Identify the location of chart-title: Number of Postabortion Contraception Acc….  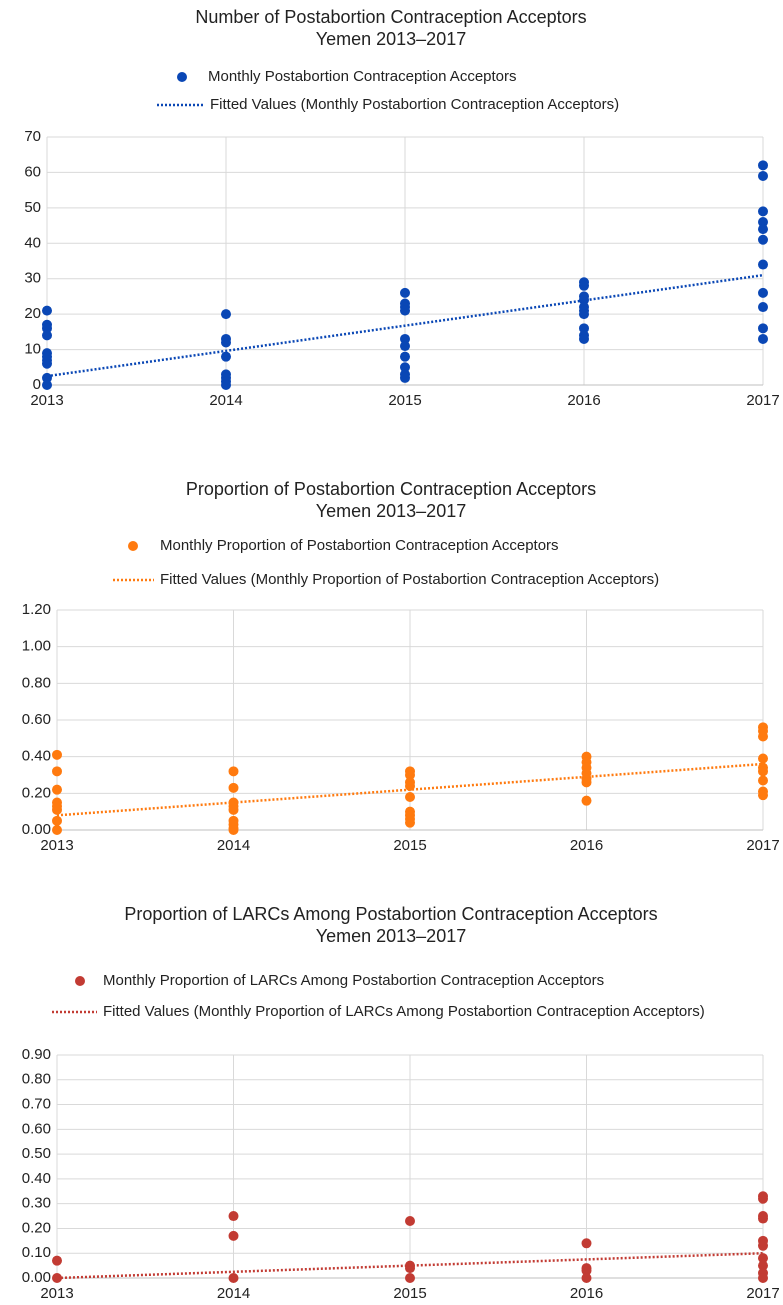
(390, 17).